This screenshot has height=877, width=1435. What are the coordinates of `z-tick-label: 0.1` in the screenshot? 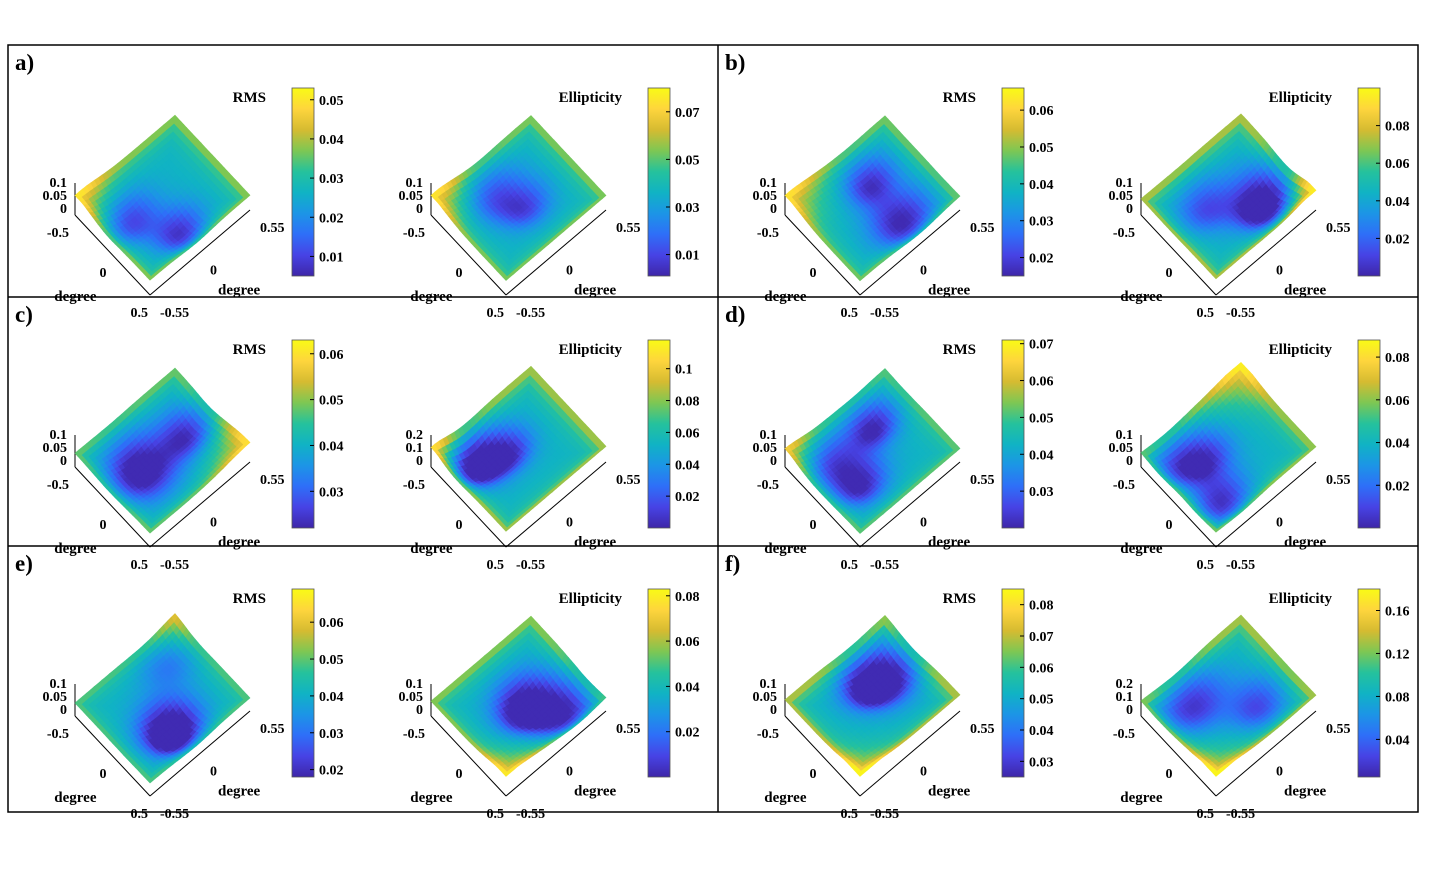 It's located at (59, 183).